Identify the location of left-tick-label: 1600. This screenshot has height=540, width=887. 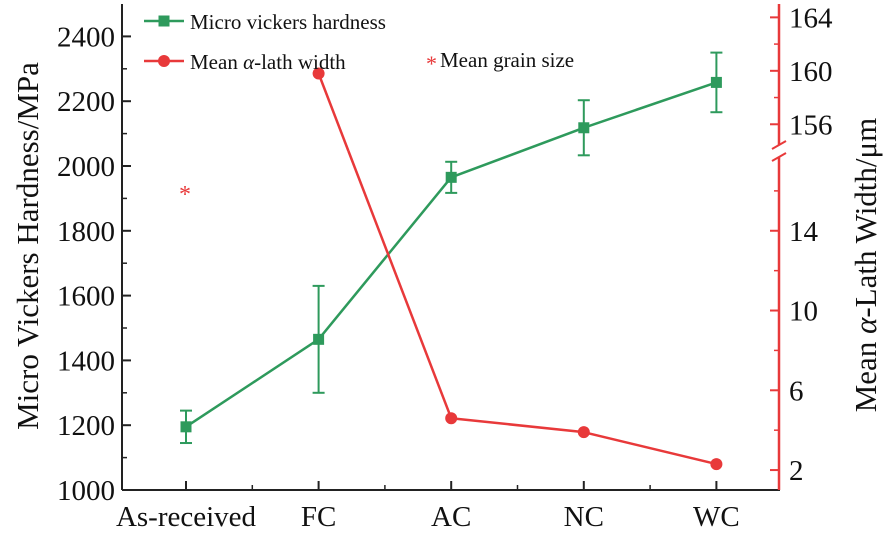
(86, 297).